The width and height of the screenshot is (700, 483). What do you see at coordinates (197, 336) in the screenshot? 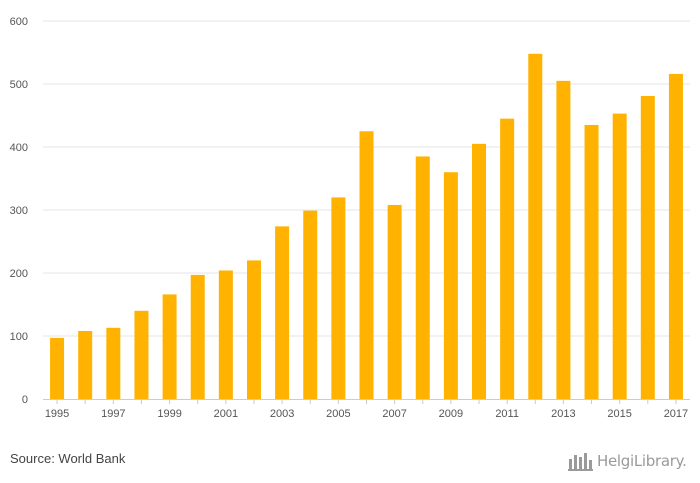
I see `bar-2000` at bounding box center [197, 336].